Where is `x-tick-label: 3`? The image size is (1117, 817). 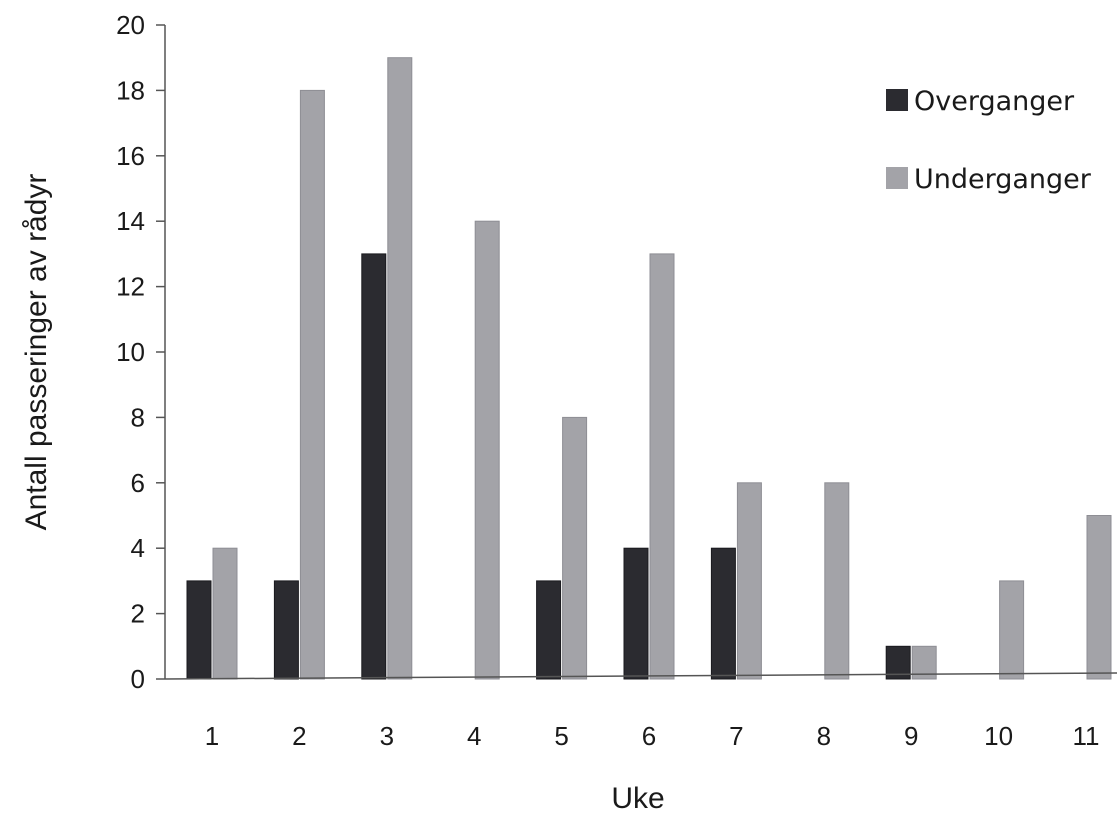 x-tick-label: 3 is located at coordinates (387, 736).